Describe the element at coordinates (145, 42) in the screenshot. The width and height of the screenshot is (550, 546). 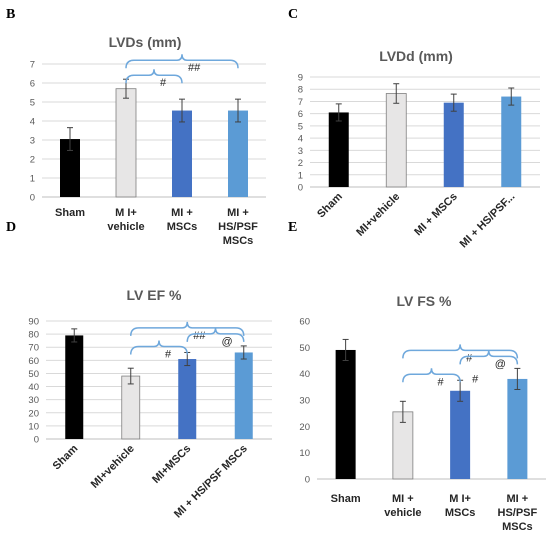
I see `chart-title-lvds: LVDs (mm)` at that location.